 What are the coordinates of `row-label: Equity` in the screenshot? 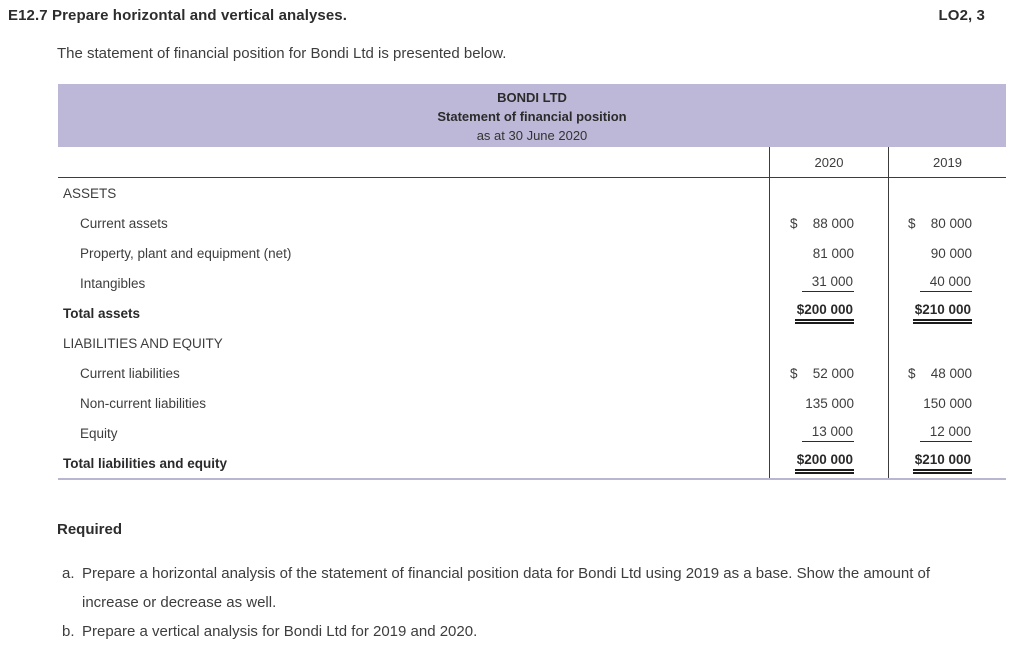 It's located at (99, 433).